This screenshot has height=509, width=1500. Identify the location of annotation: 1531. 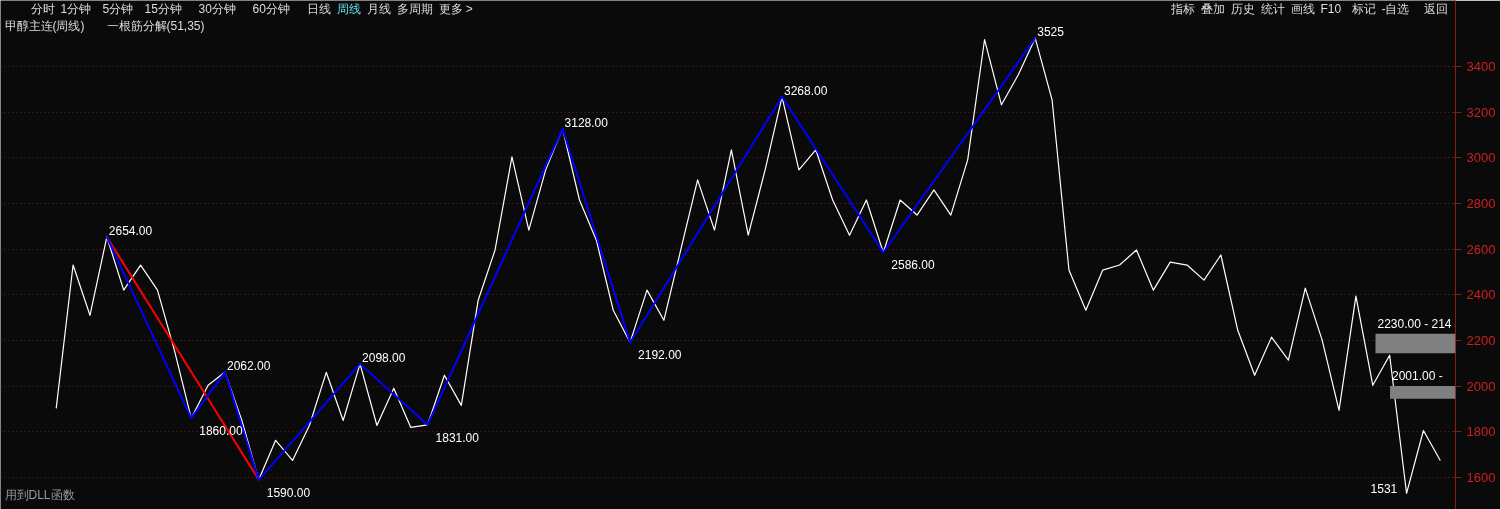
(1384, 489).